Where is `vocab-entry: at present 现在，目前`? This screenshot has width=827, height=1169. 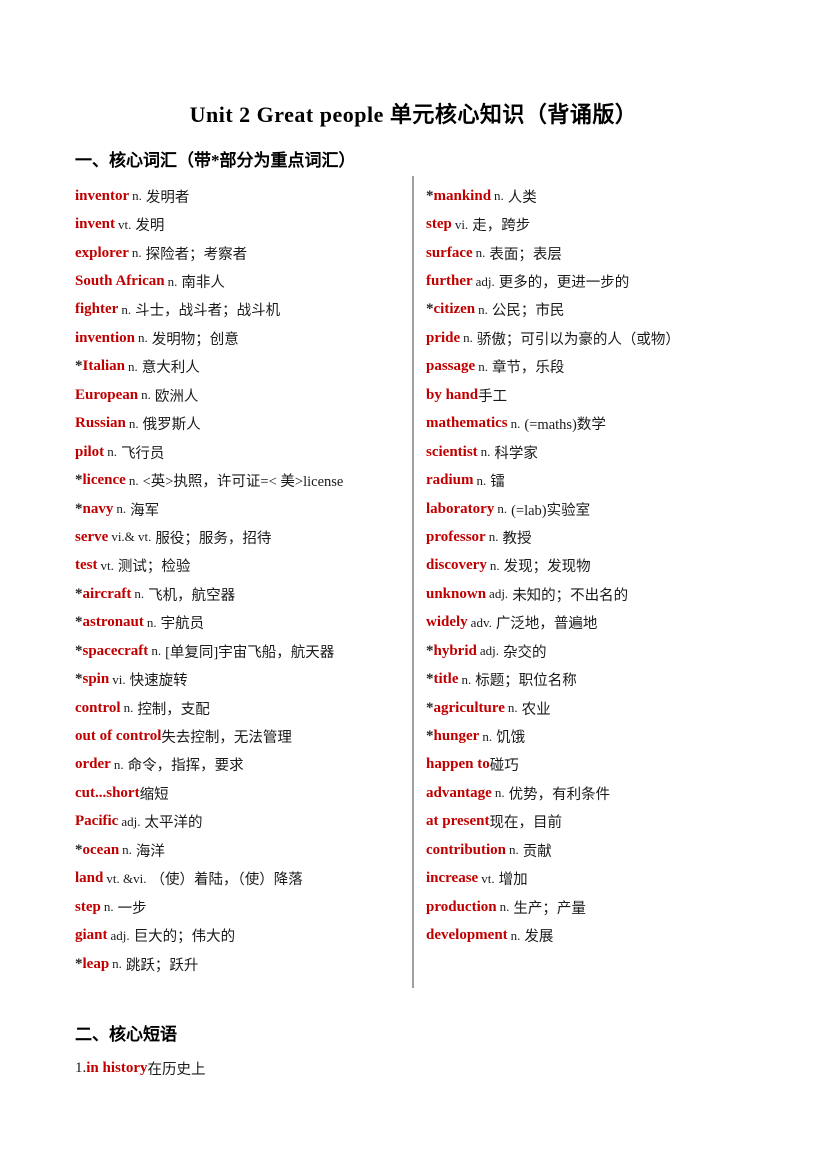
vocab-entry: at present 现在，目前 is located at coordinates (595, 822).